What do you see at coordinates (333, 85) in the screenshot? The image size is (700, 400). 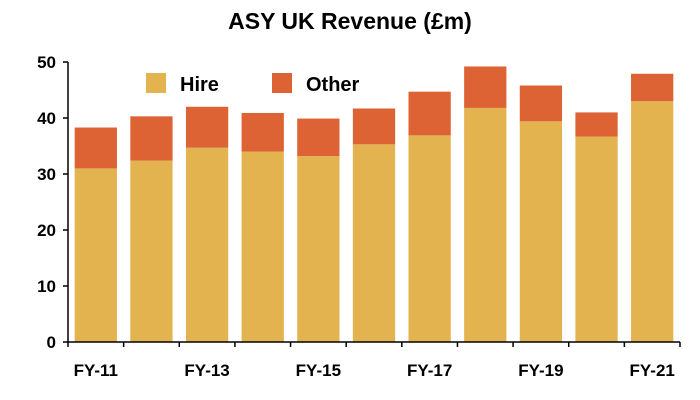 I see `legend-label-other: Other` at bounding box center [333, 85].